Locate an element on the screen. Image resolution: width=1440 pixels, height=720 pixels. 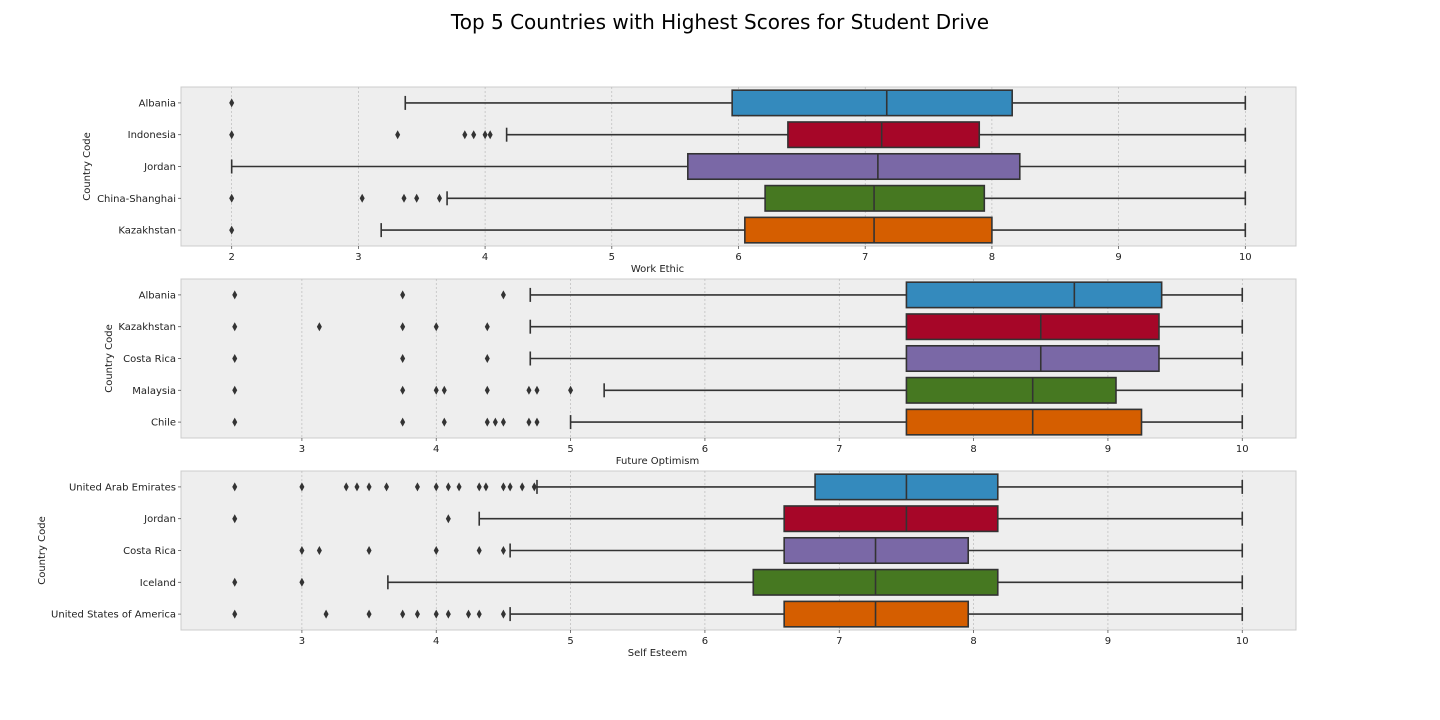
y-axis-label: Country Code is located at coordinates (42, 550).